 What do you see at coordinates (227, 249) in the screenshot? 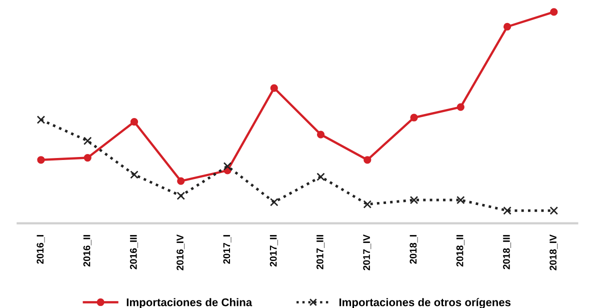
I see `x-tick-label: 2017_I` at bounding box center [227, 249].